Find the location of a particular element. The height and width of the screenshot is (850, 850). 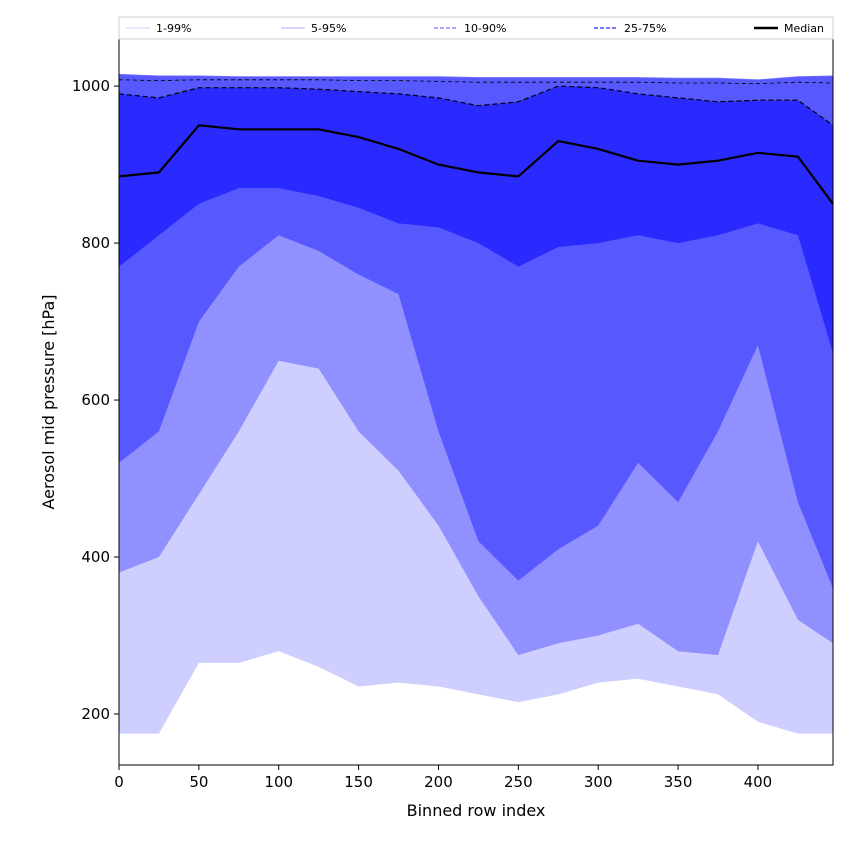

x-tick-label: 400 is located at coordinates (758, 782).